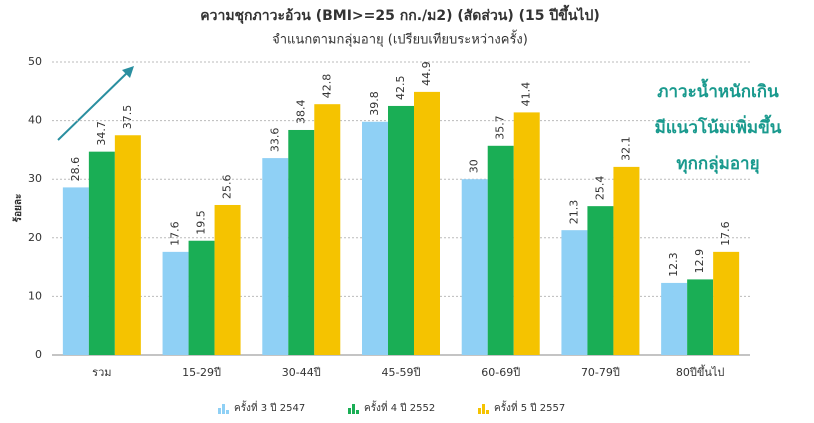 This screenshot has width=814, height=423. What do you see at coordinates (625, 148) in the screenshot?
I see `data-label: 32.1` at bounding box center [625, 148].